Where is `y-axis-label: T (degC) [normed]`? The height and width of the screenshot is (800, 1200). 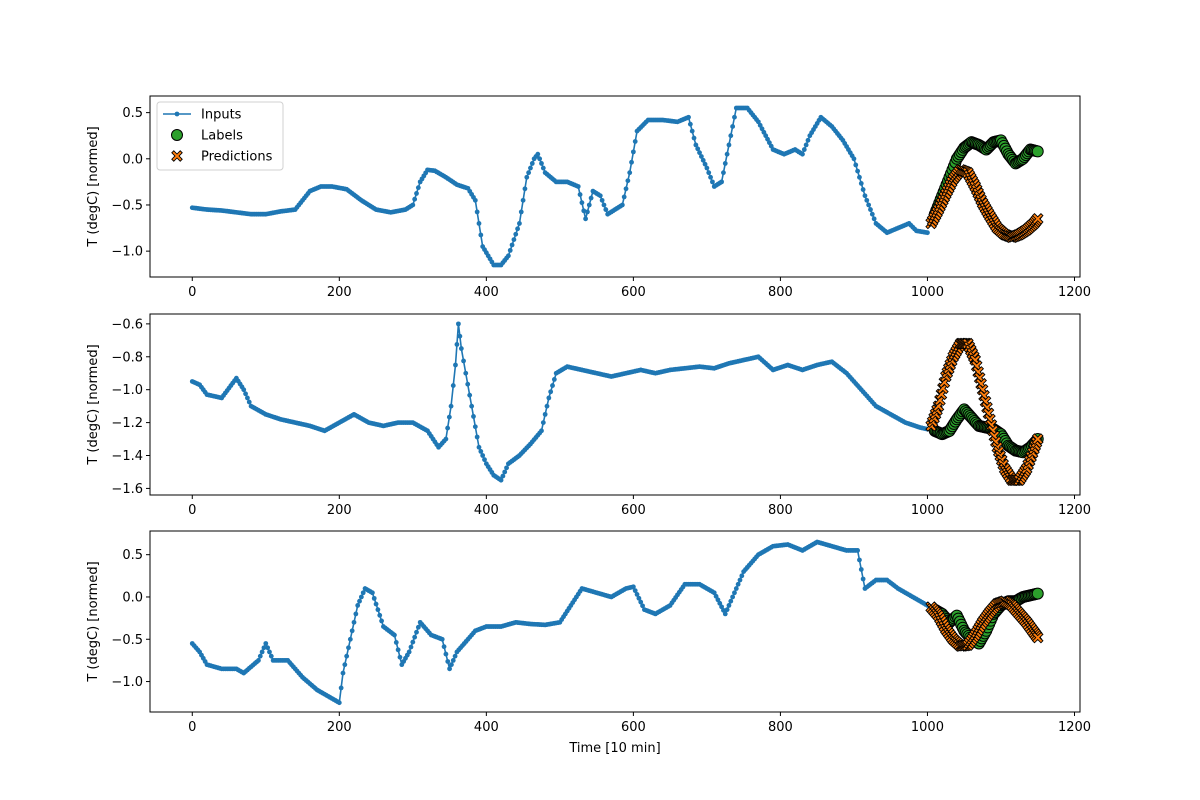
y-axis-label: T (degC) [normed] is located at coordinates (93, 186).